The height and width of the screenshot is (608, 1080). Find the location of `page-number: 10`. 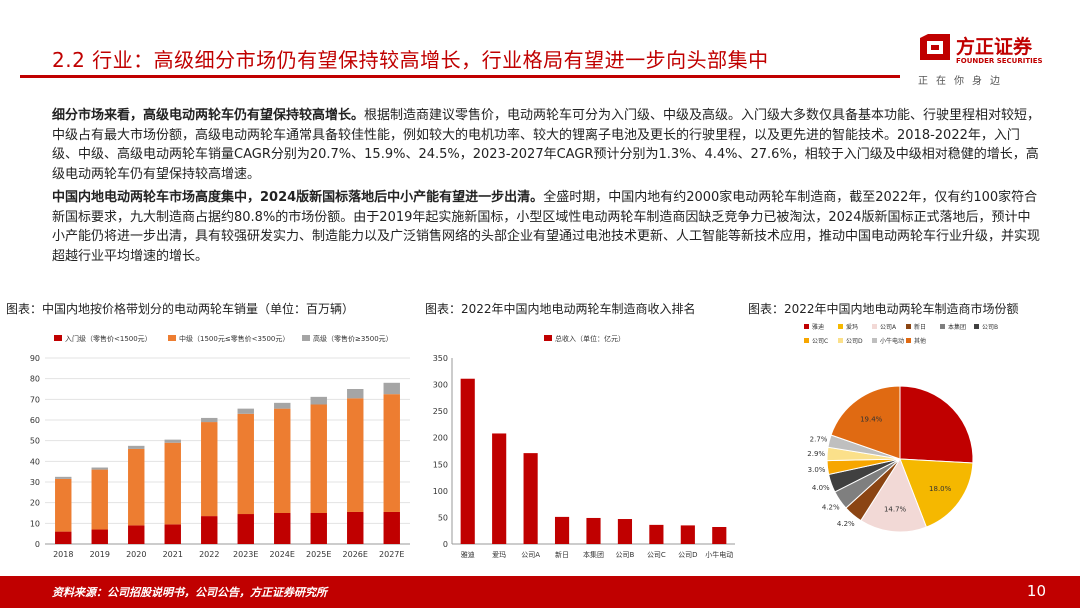

page-number: 10 is located at coordinates (1036, 591).